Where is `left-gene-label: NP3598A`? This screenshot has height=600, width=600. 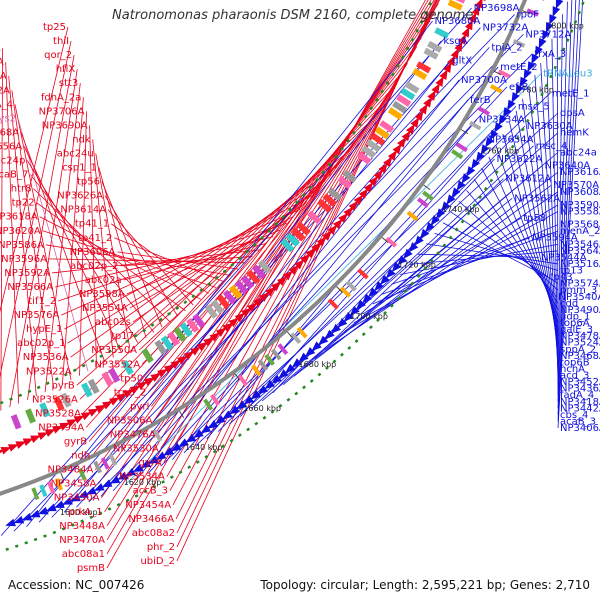
left-gene-label: NP3598A is located at coordinates (102, 294).